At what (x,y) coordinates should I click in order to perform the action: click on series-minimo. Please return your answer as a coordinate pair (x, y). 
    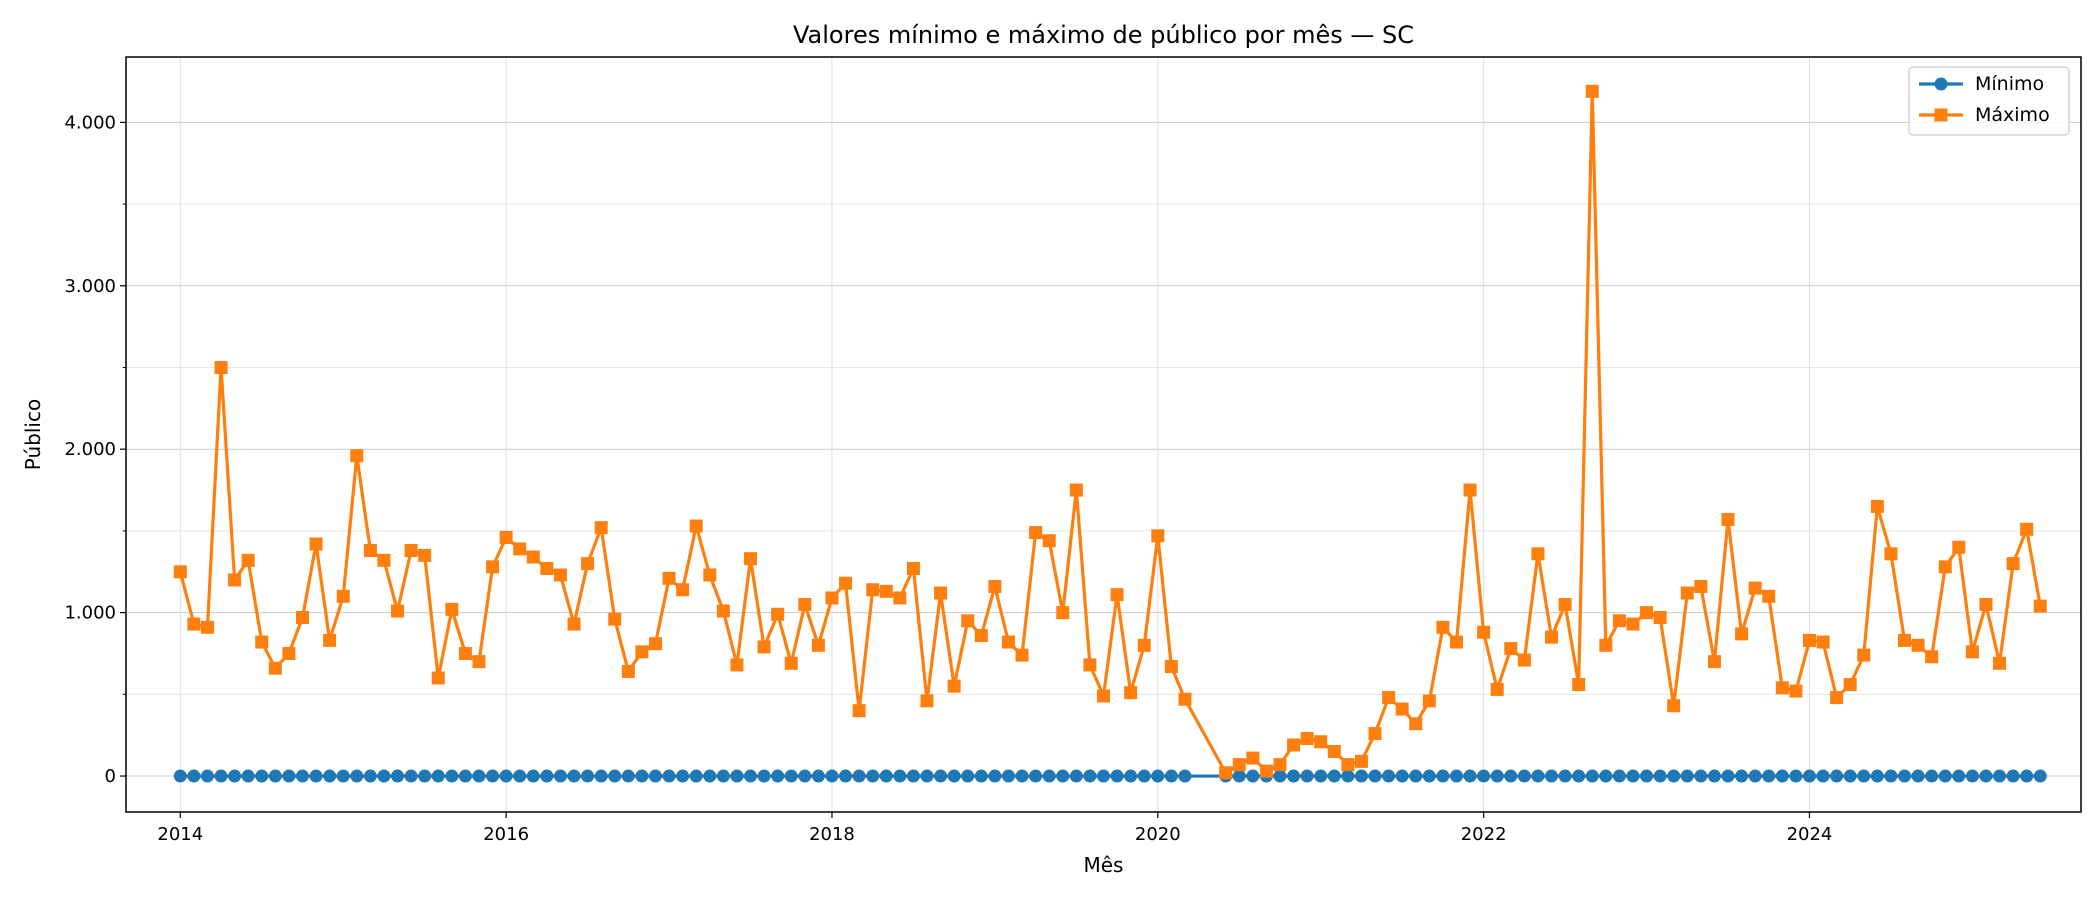
    Looking at the image, I should click on (1110, 776).